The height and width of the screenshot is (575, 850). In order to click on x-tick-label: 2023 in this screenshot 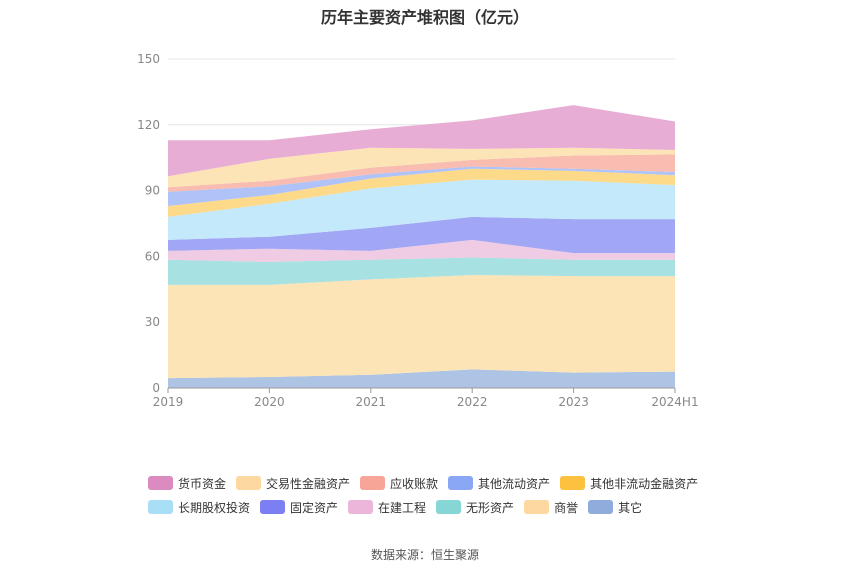, I will do `click(573, 402)`.